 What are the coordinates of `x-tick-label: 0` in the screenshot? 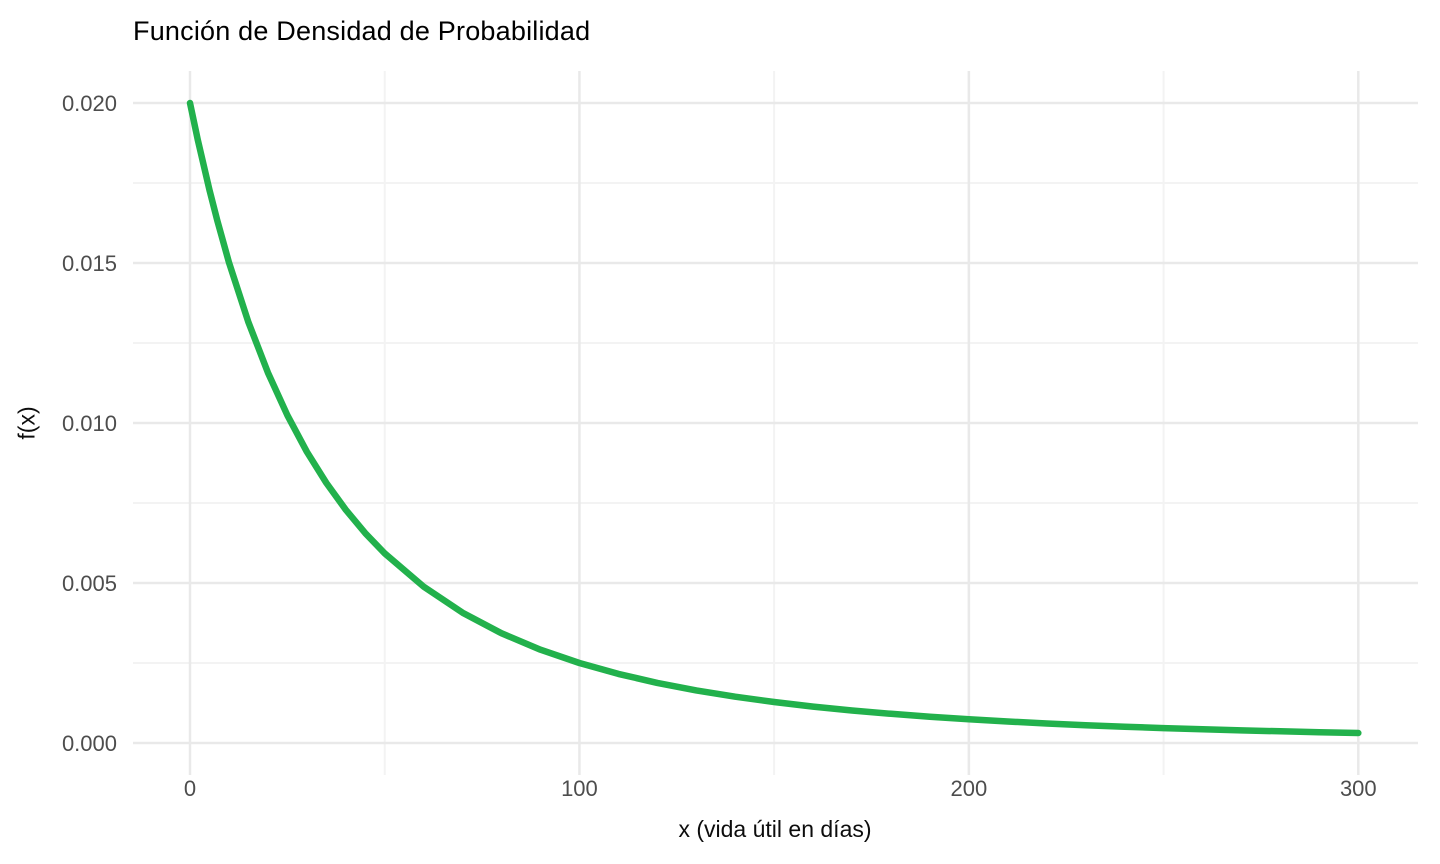 It's located at (190, 788).